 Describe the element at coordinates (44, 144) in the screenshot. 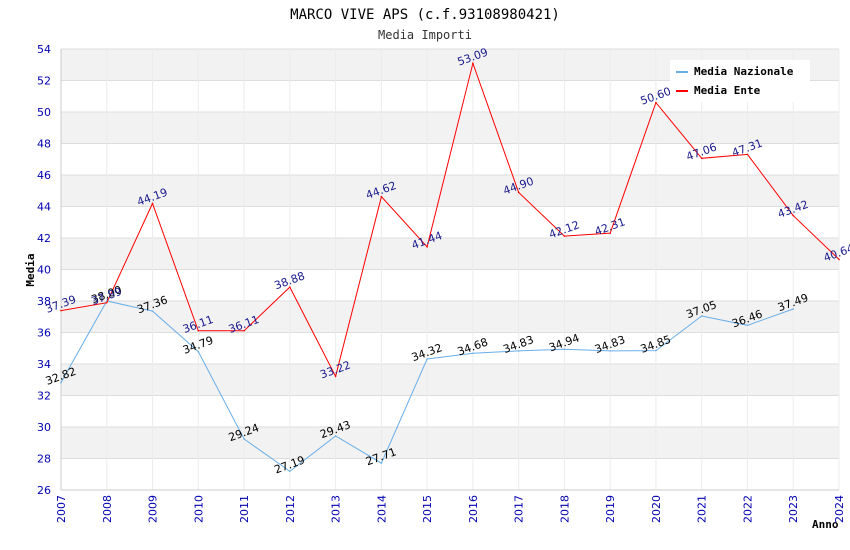

I see `y-tick-label: 48` at that location.